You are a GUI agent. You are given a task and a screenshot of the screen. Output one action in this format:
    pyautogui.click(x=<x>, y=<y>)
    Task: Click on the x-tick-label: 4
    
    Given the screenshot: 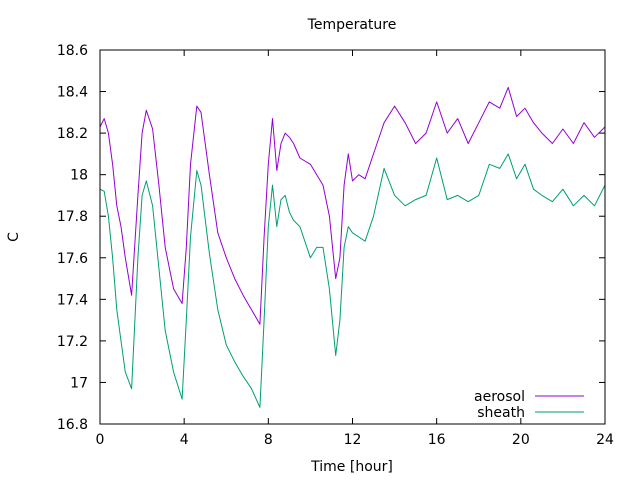 What is the action you would take?
    pyautogui.click(x=184, y=440)
    